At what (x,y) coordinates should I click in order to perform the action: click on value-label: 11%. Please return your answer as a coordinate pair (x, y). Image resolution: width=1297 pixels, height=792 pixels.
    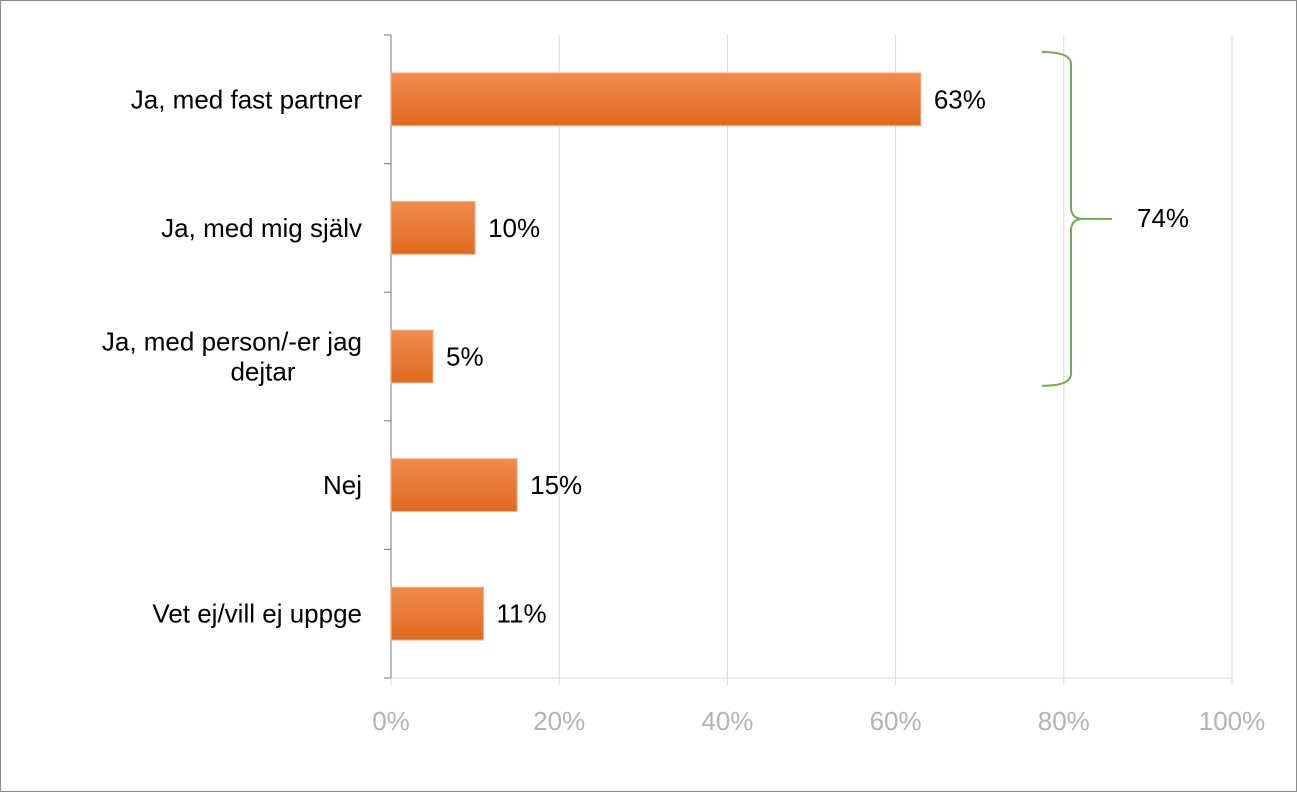
    Looking at the image, I should click on (522, 614).